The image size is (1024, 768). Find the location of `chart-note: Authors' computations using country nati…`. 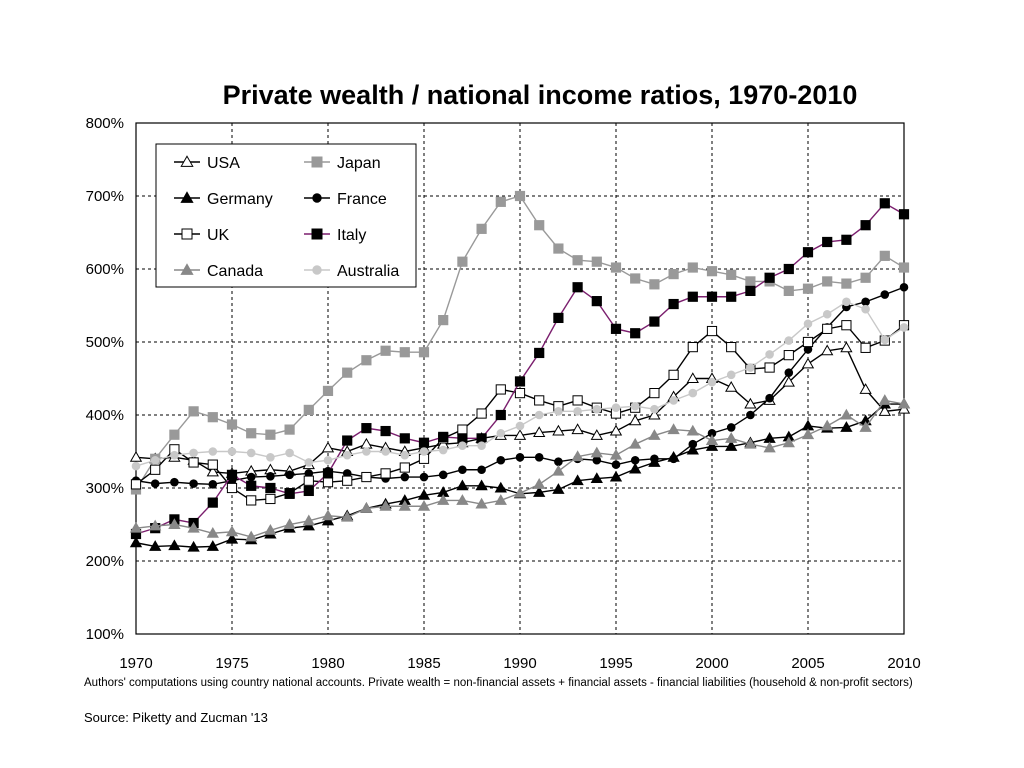

chart-note: Authors' computations using country nati… is located at coordinates (498, 683).